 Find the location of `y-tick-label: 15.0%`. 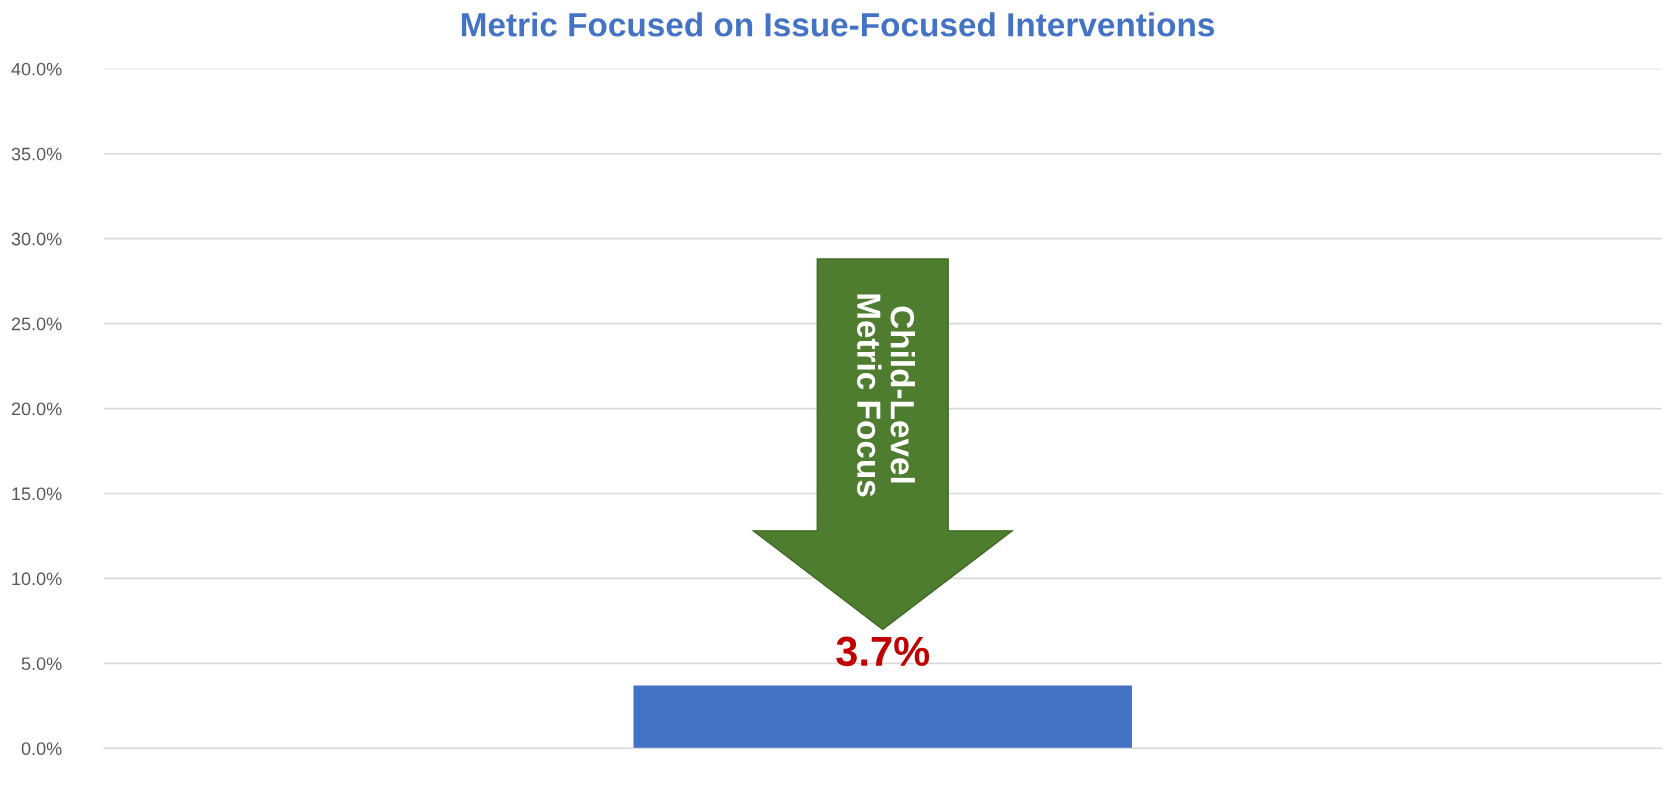

y-tick-label: 15.0% is located at coordinates (37, 494).